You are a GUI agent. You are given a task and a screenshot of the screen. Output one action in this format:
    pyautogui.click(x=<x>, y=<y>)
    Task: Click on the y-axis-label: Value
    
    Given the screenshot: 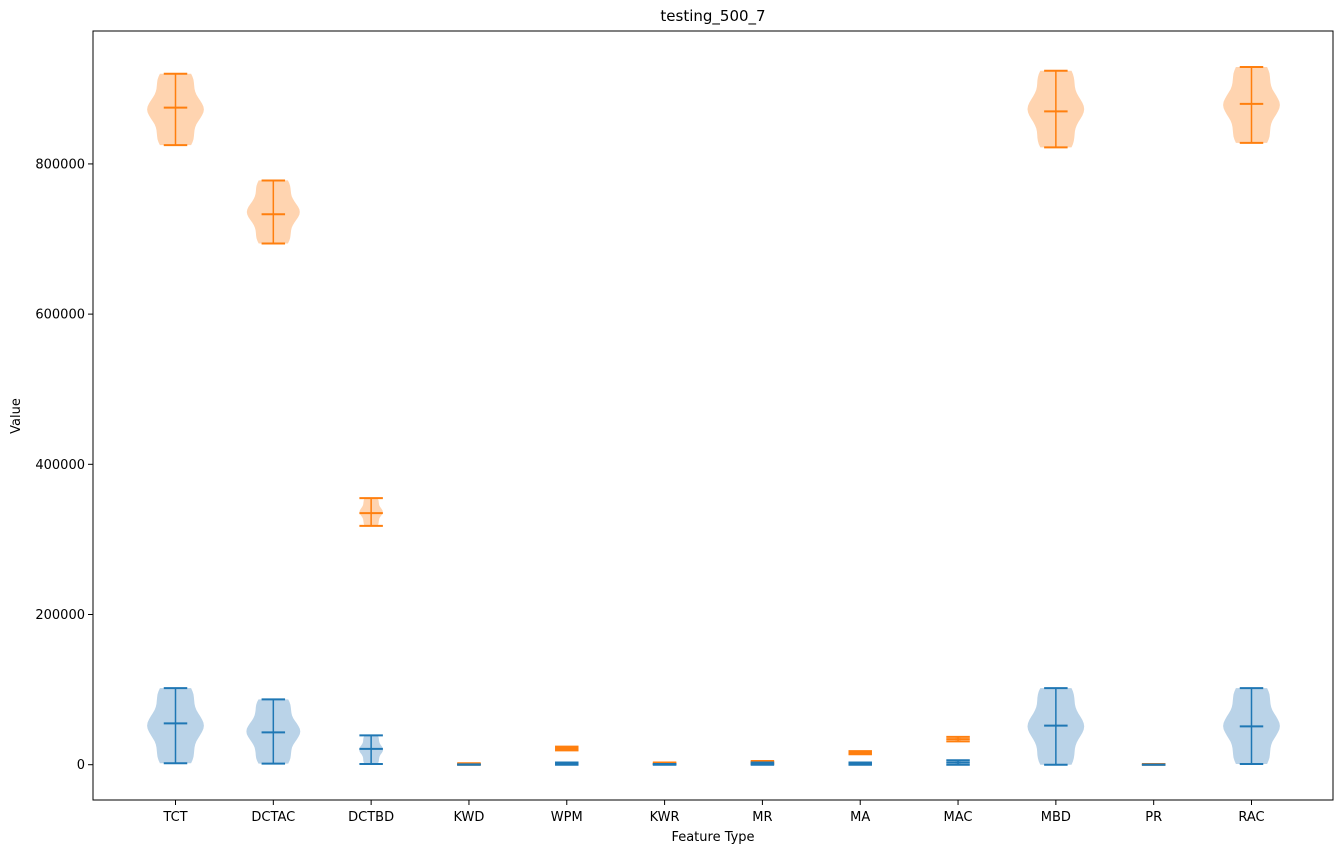 What is the action you would take?
    pyautogui.click(x=16, y=416)
    